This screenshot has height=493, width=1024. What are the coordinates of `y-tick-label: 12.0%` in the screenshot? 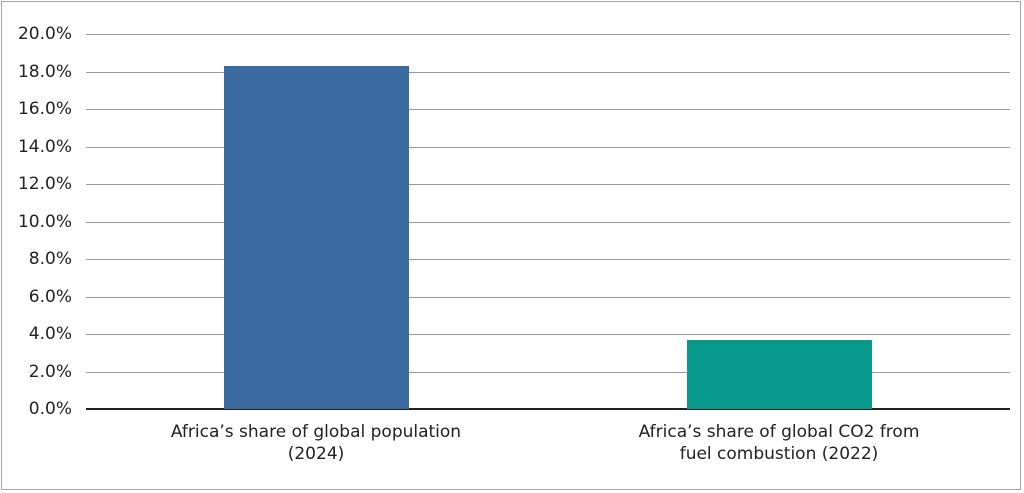 It's located at (44, 184).